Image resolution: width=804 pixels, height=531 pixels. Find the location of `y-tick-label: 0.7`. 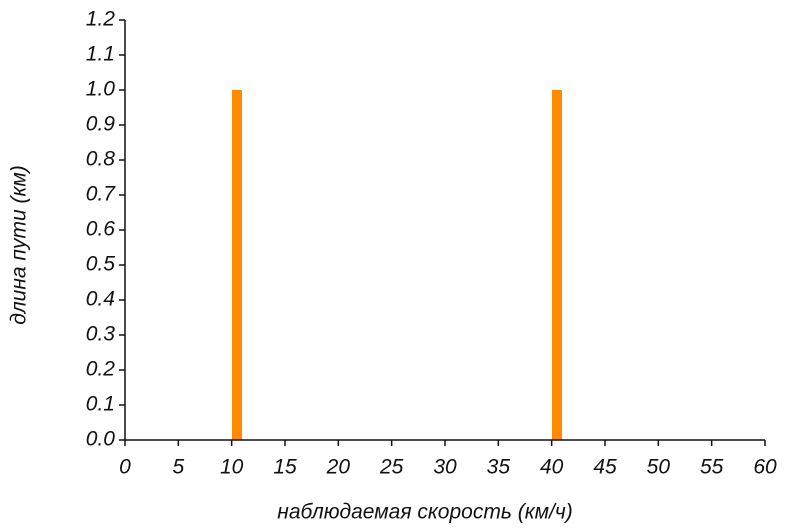

y-tick-label: 0.7 is located at coordinates (101, 194).